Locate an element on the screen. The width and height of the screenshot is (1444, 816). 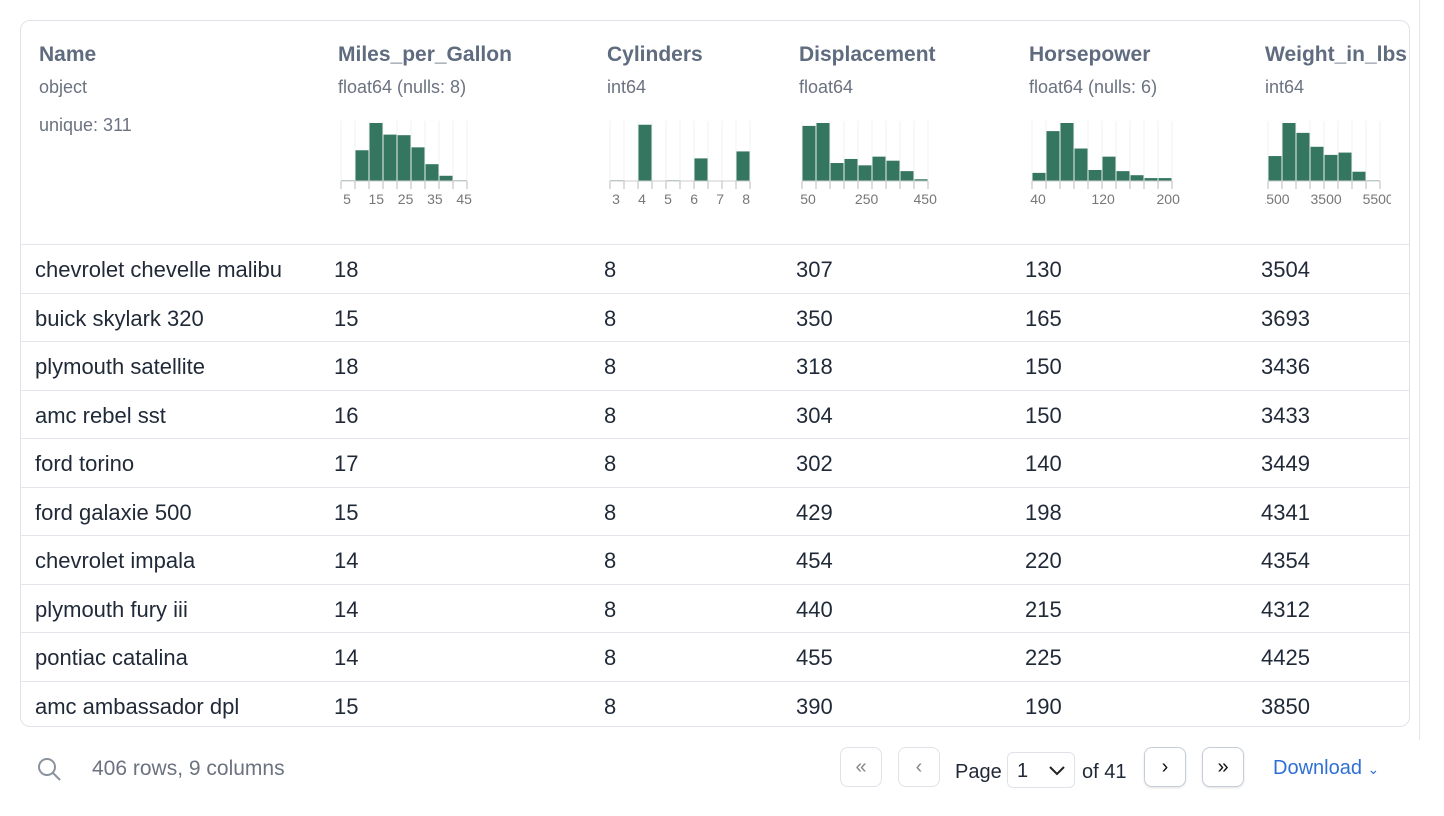
table-cell: 304 is located at coordinates (814, 415).